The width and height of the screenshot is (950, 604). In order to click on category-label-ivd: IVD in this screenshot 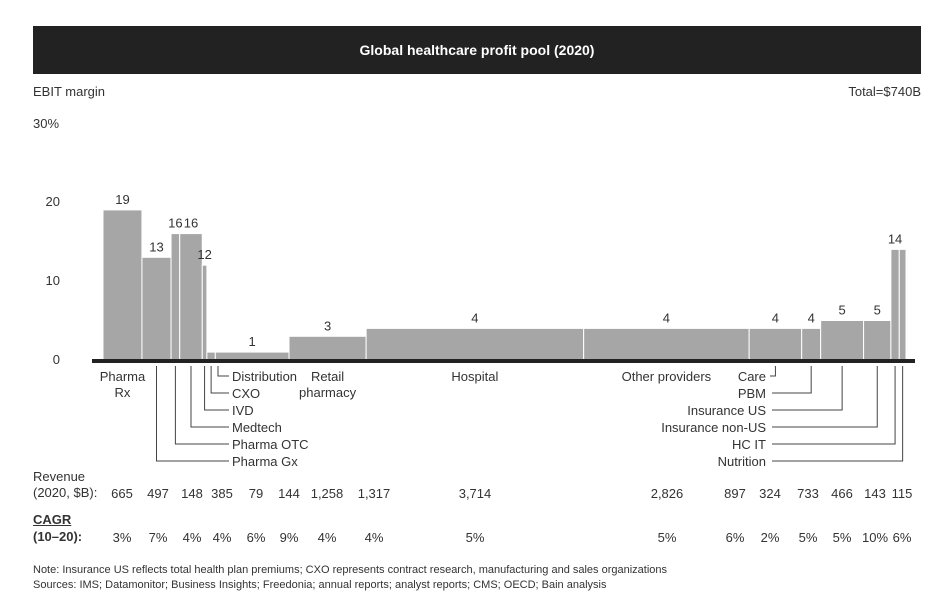, I will do `click(243, 410)`.